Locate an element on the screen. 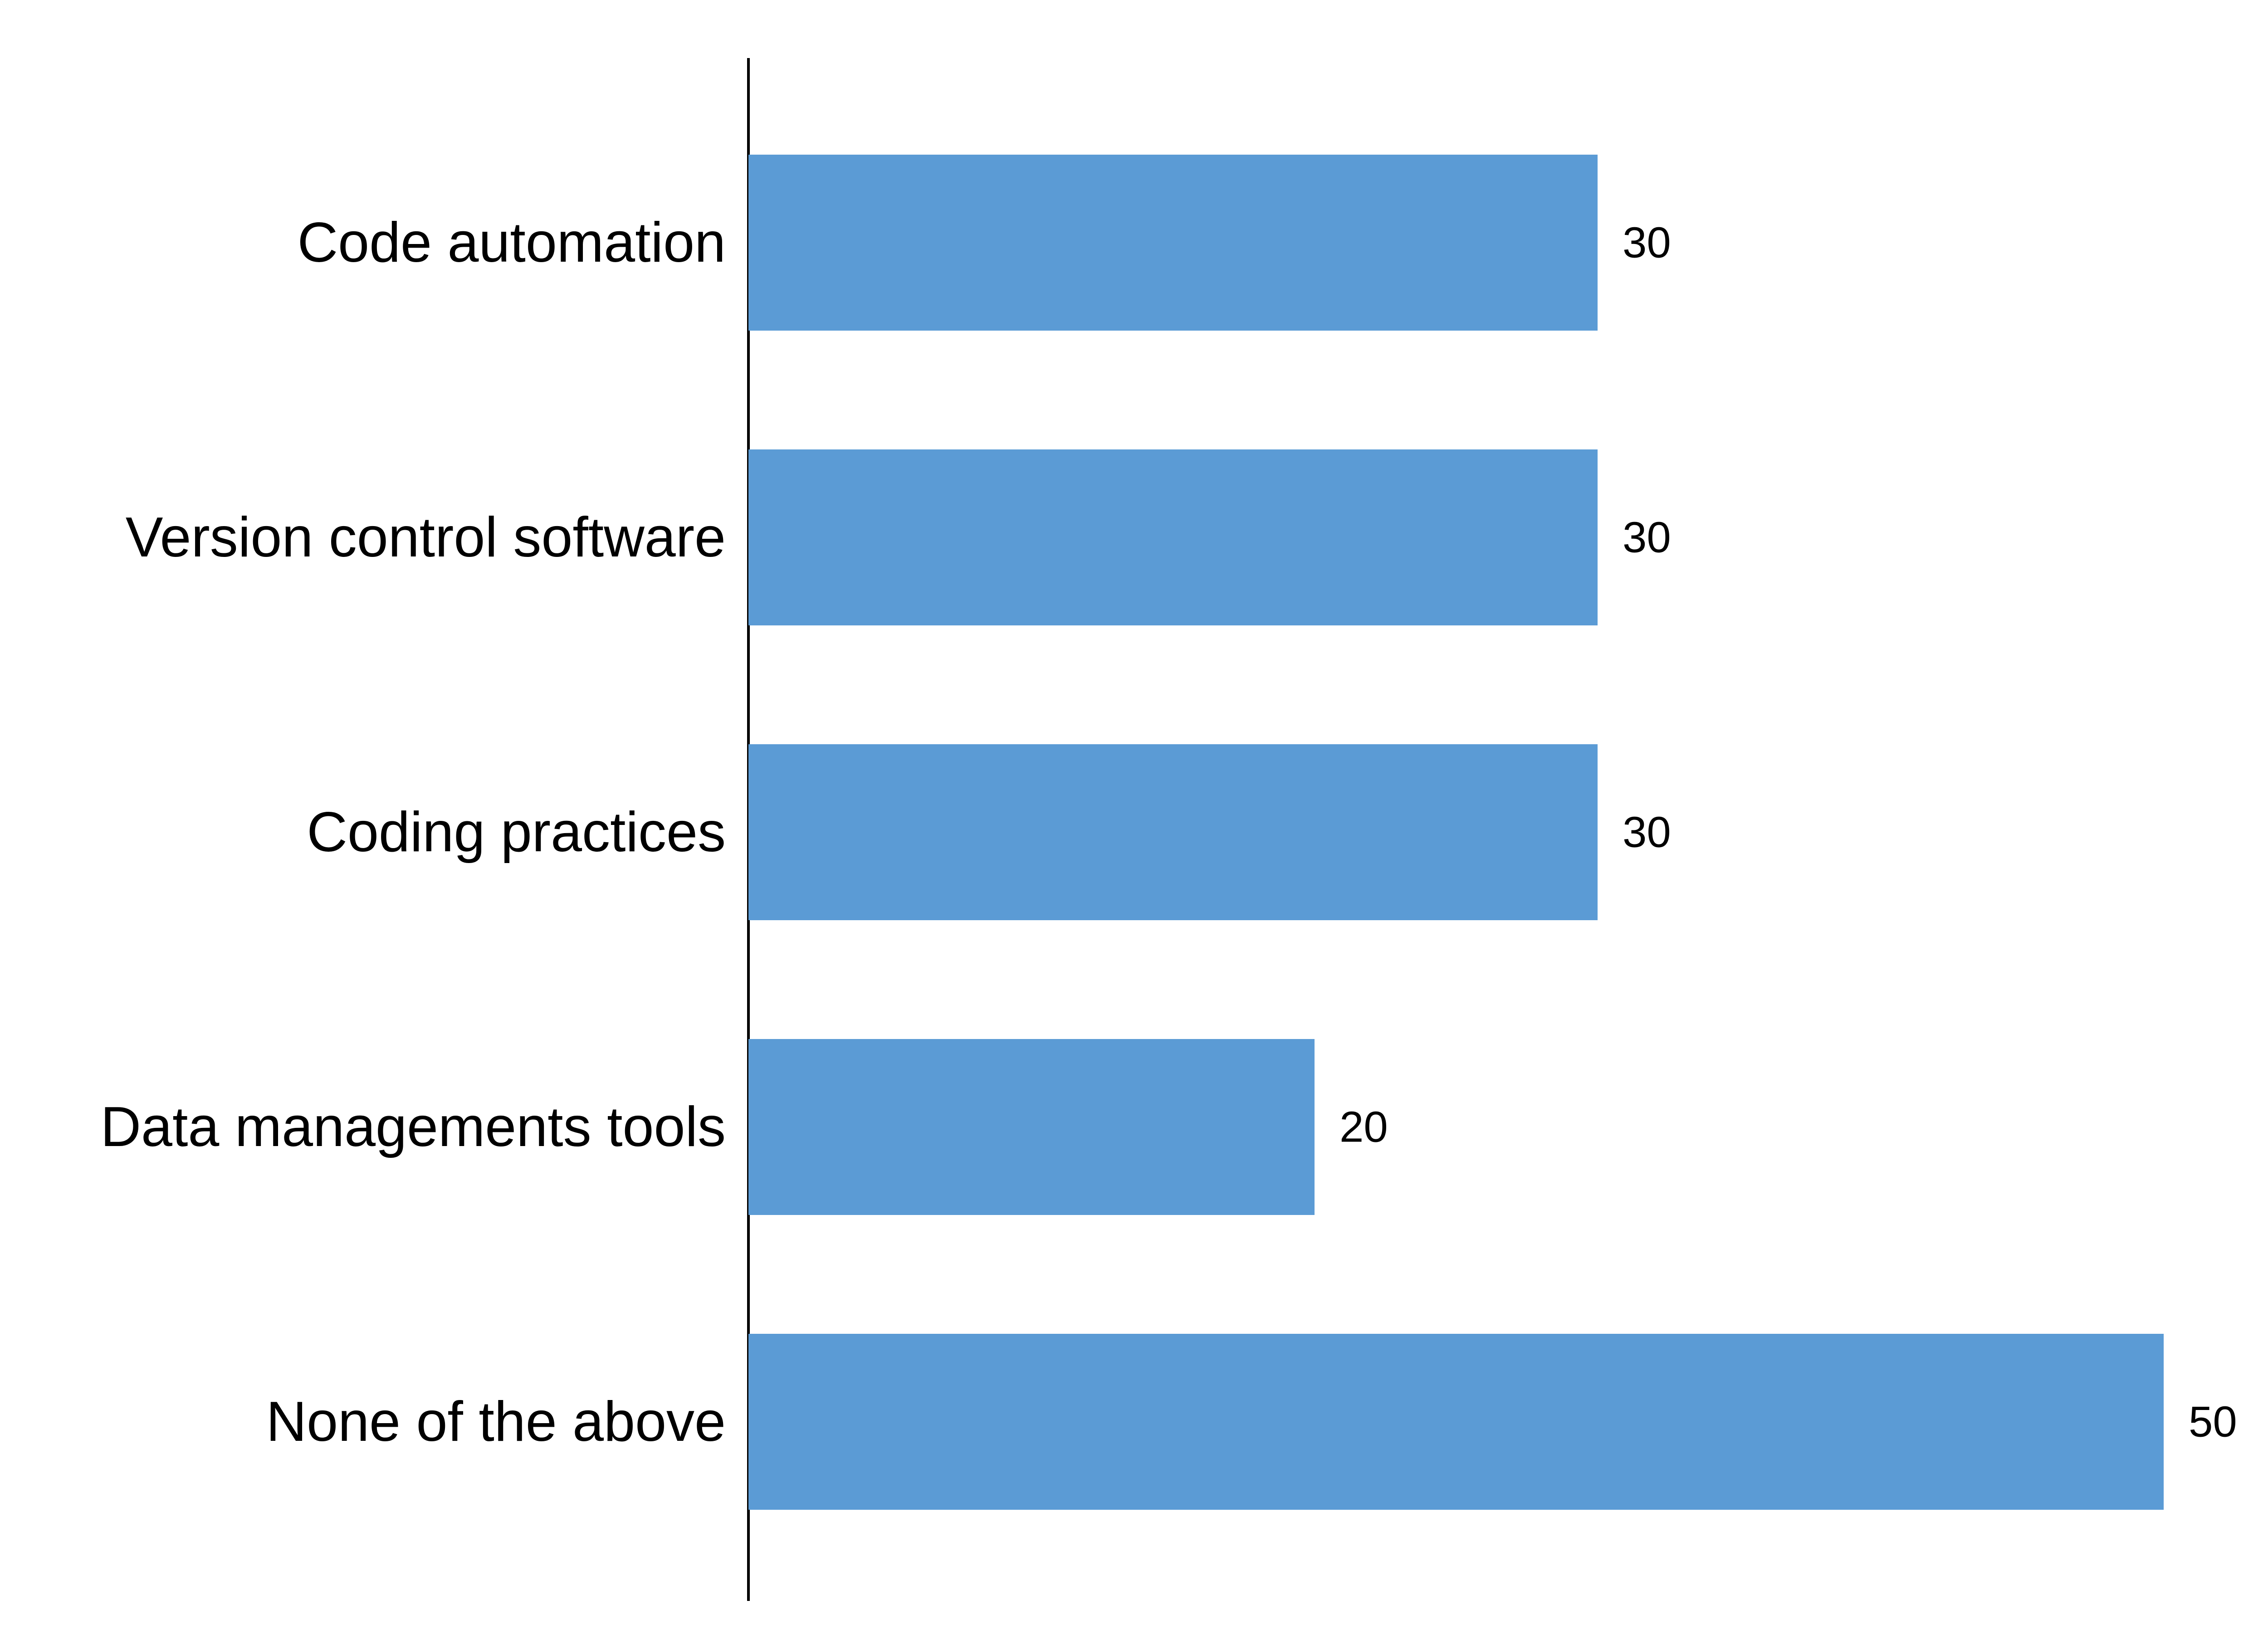 The height and width of the screenshot is (1649, 2268). category-label: Version control software is located at coordinates (426, 538).